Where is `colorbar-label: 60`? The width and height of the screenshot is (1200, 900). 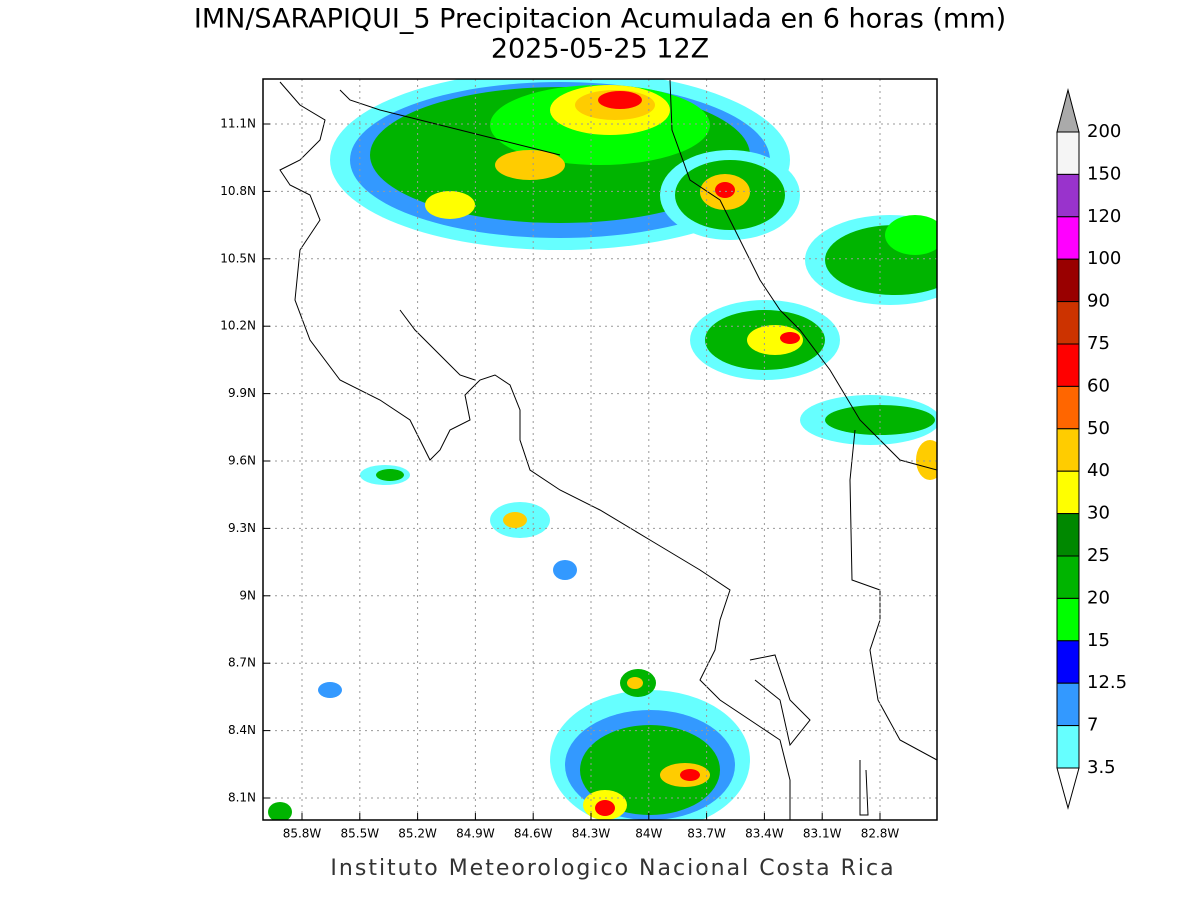
colorbar-label: 60 is located at coordinates (1098, 385).